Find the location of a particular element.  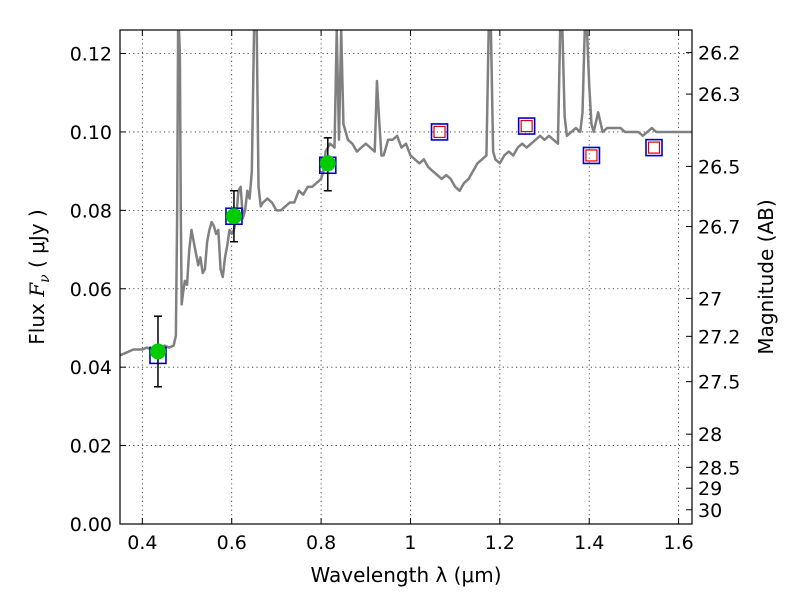

magnitude-tick-label: 26.7 is located at coordinates (719, 228).